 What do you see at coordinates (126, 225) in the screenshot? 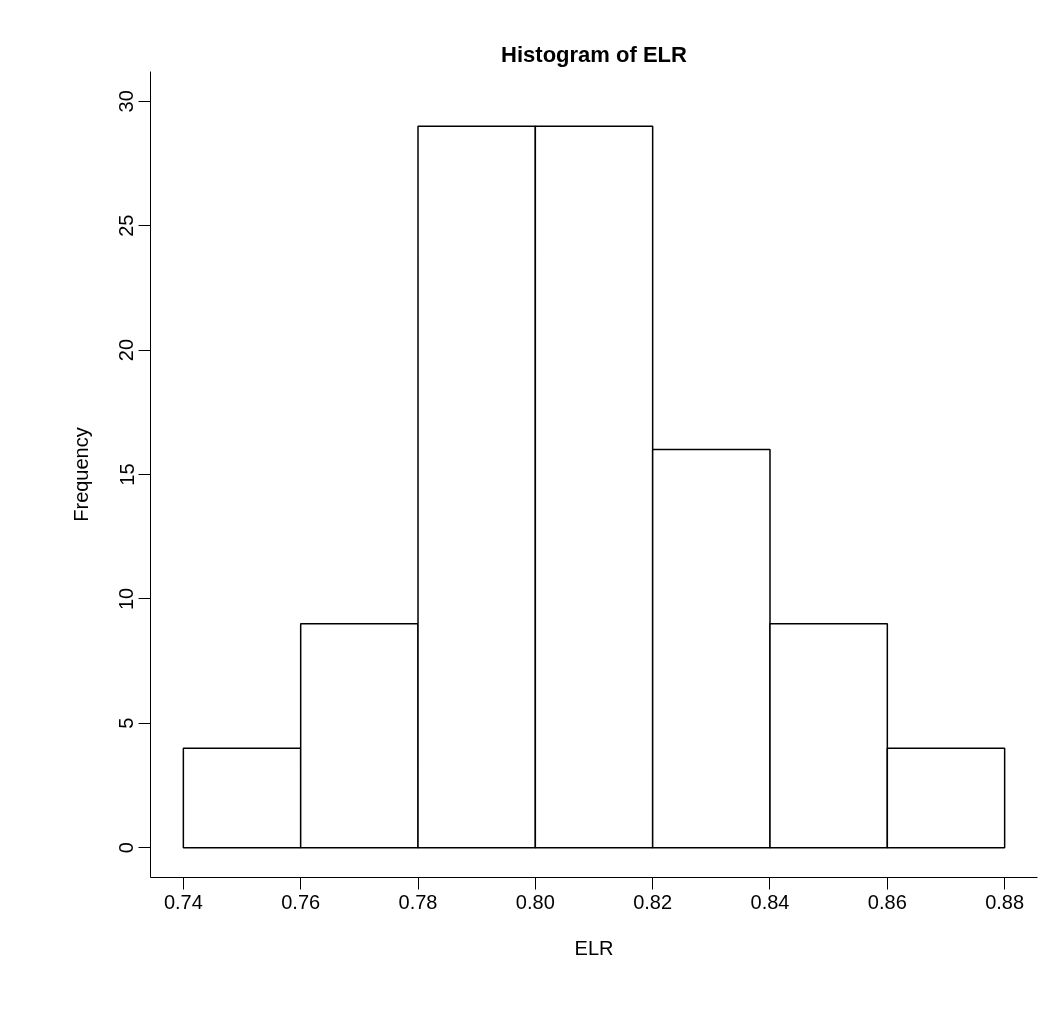
I see `y-tick-label: 25` at bounding box center [126, 225].